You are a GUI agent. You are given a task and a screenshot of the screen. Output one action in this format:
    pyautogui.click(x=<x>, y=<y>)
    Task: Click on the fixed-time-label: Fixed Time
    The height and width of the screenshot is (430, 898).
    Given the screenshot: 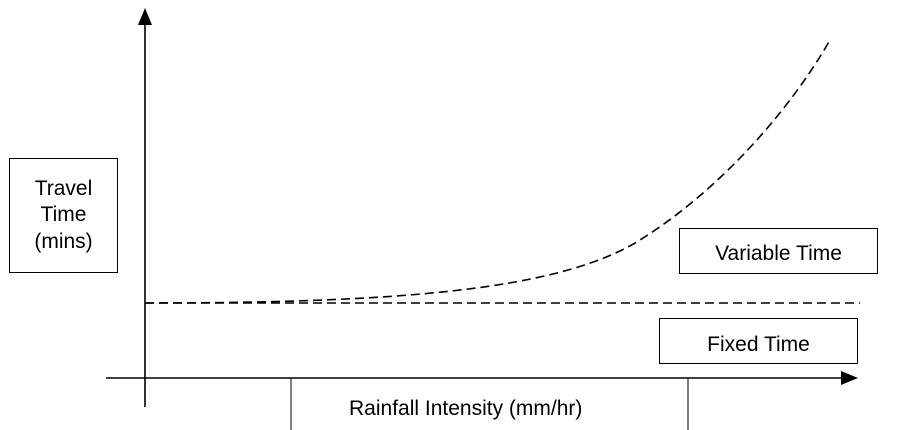 What is the action you would take?
    pyautogui.click(x=758, y=344)
    